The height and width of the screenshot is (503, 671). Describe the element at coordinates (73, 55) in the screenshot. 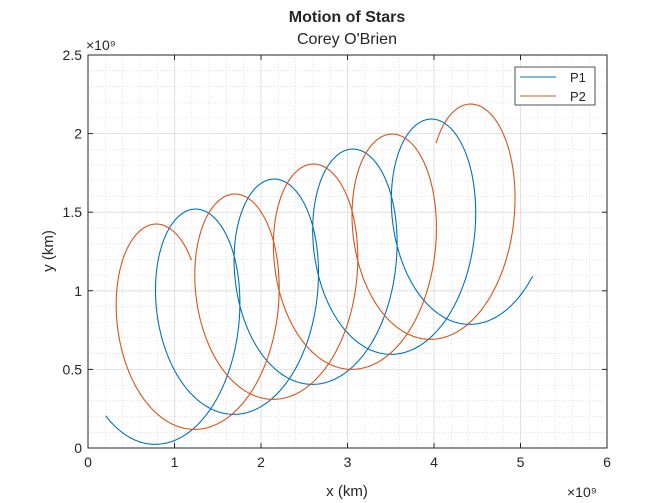

I see `y-tick-label: 2.5` at that location.